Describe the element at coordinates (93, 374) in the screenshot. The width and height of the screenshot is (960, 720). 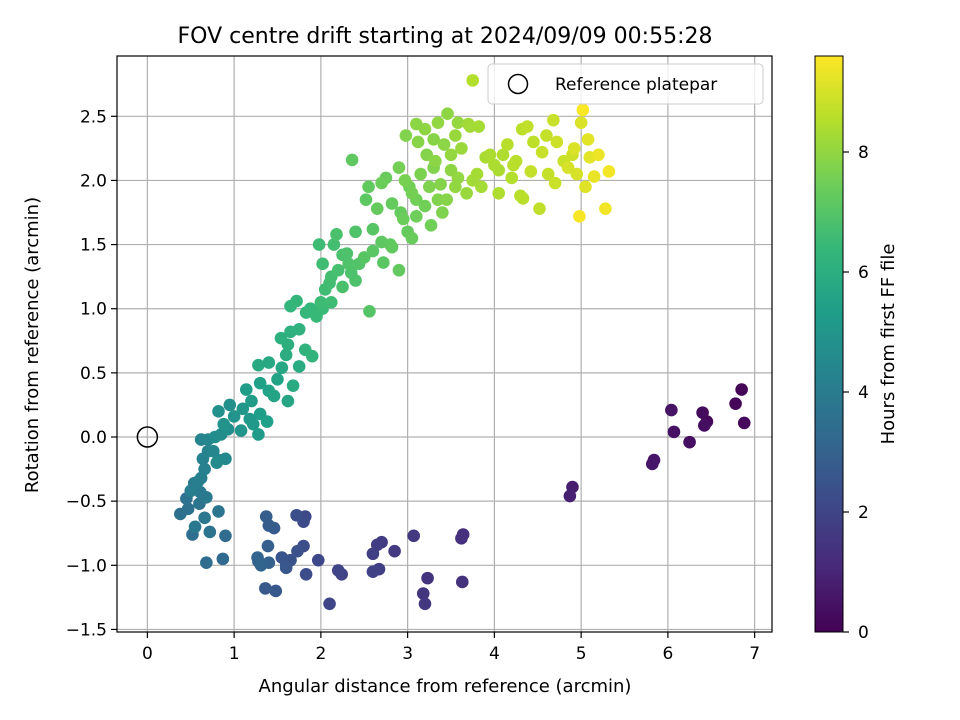
I see `y-tick-label: 0.5` at that location.